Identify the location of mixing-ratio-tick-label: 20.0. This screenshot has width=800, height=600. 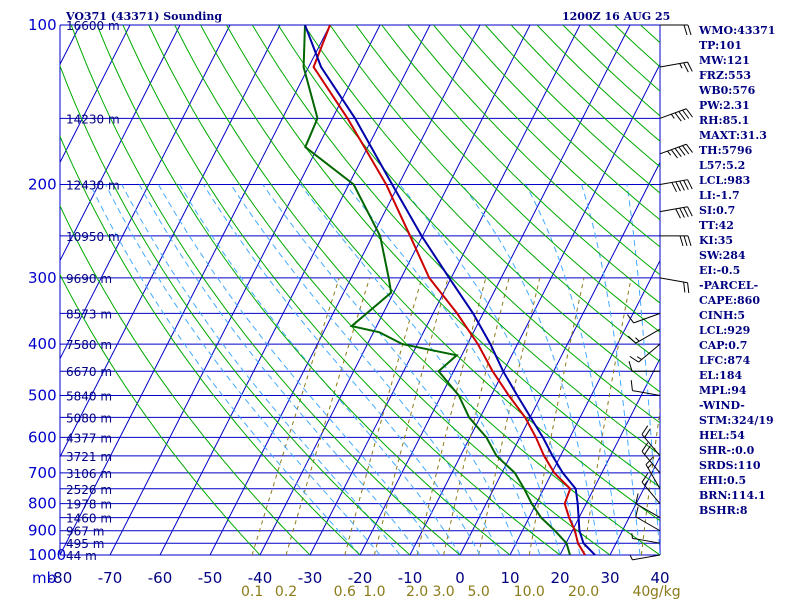
(583, 592).